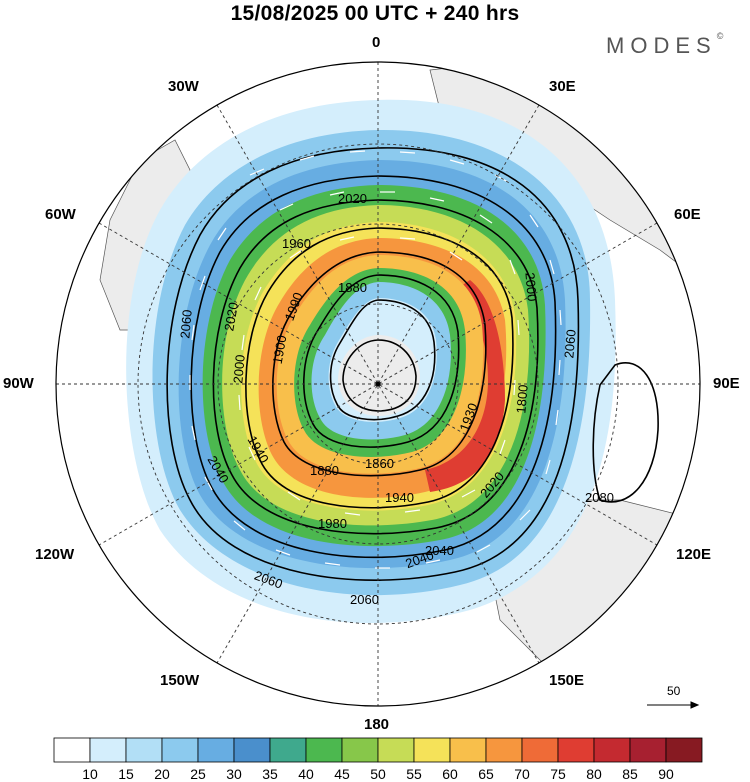 Image resolution: width=750 pixels, height=782 pixels. Describe the element at coordinates (522, 774) in the screenshot. I see `colorbar-tick-label: 70` at that location.